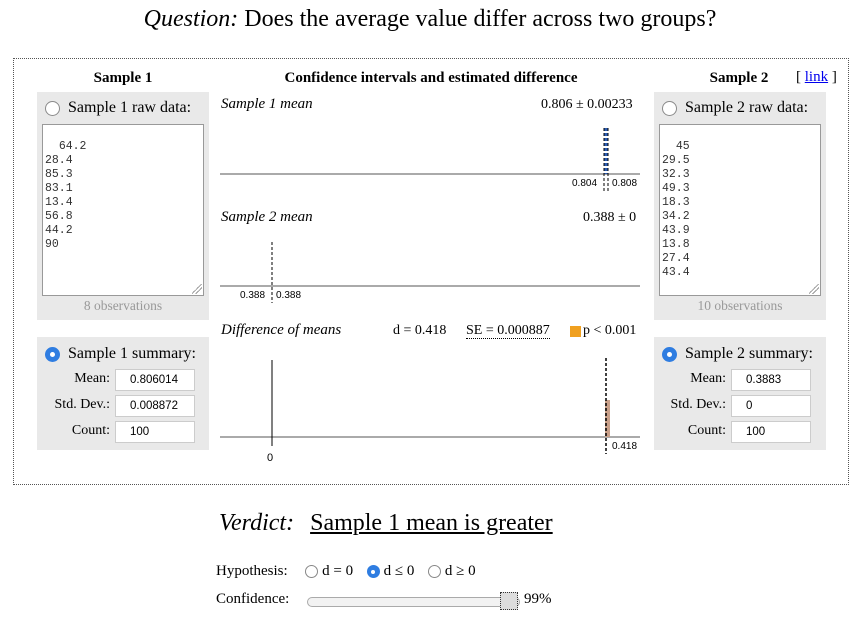  I want to click on sample1-raw-radio, so click(52, 108).